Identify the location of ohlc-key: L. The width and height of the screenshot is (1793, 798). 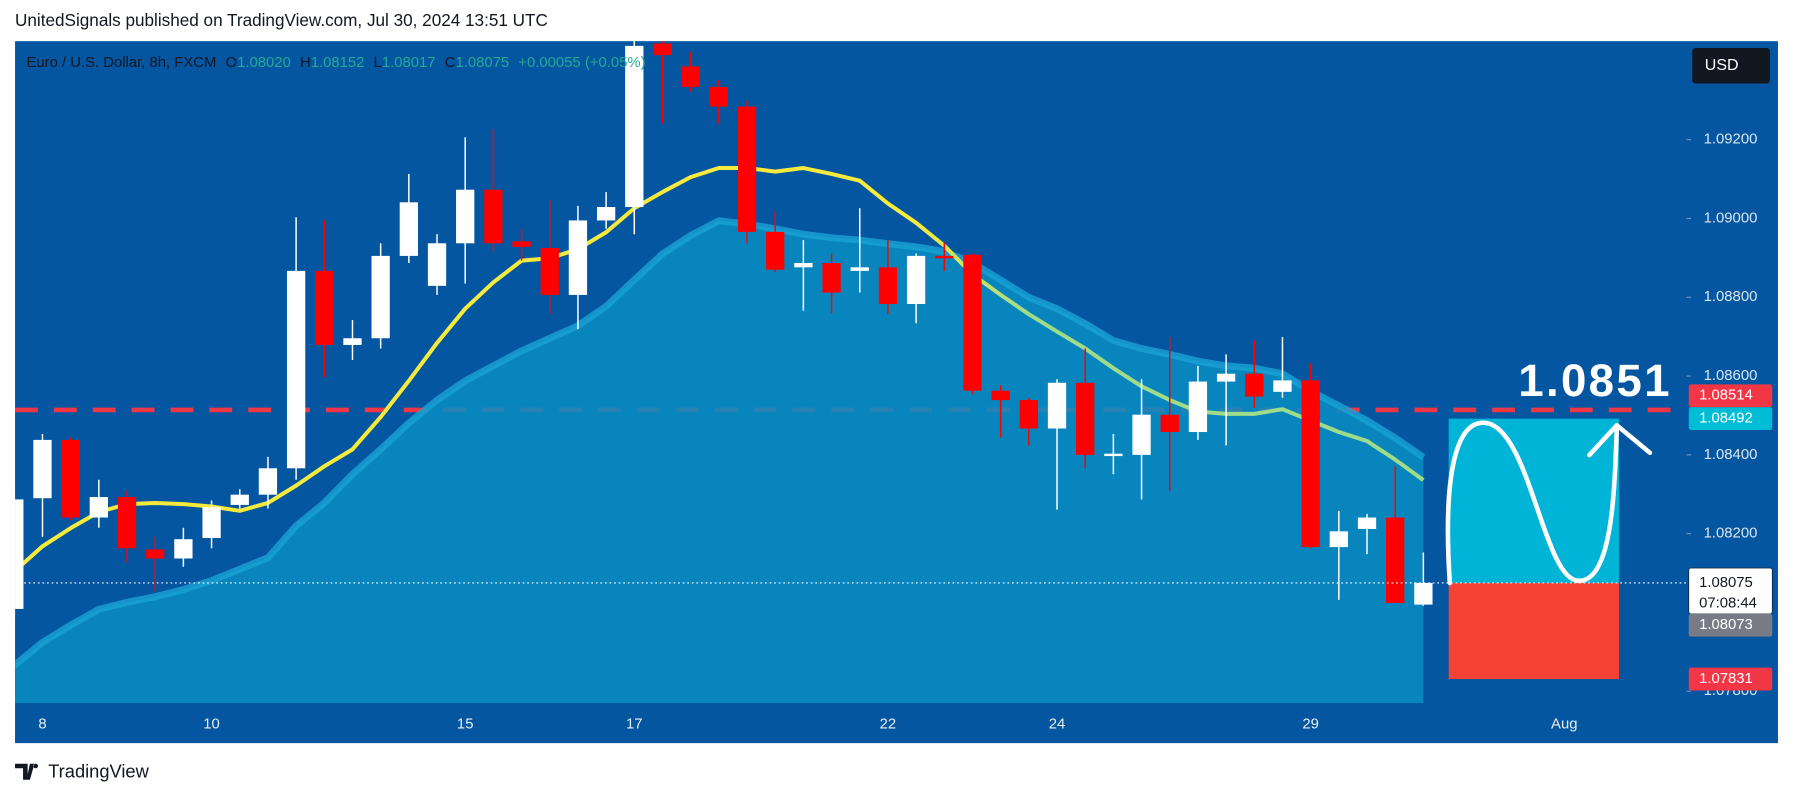
(378, 63).